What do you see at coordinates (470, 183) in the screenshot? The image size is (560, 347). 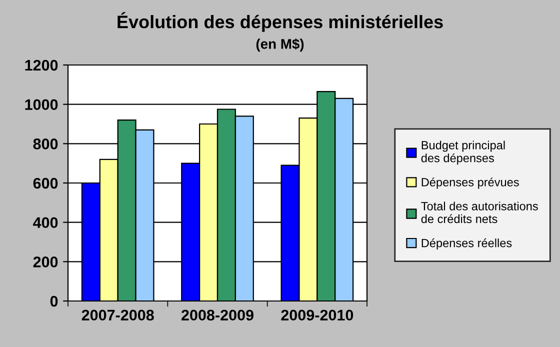 I see `legend-label: Dépenses prévues` at bounding box center [470, 183].